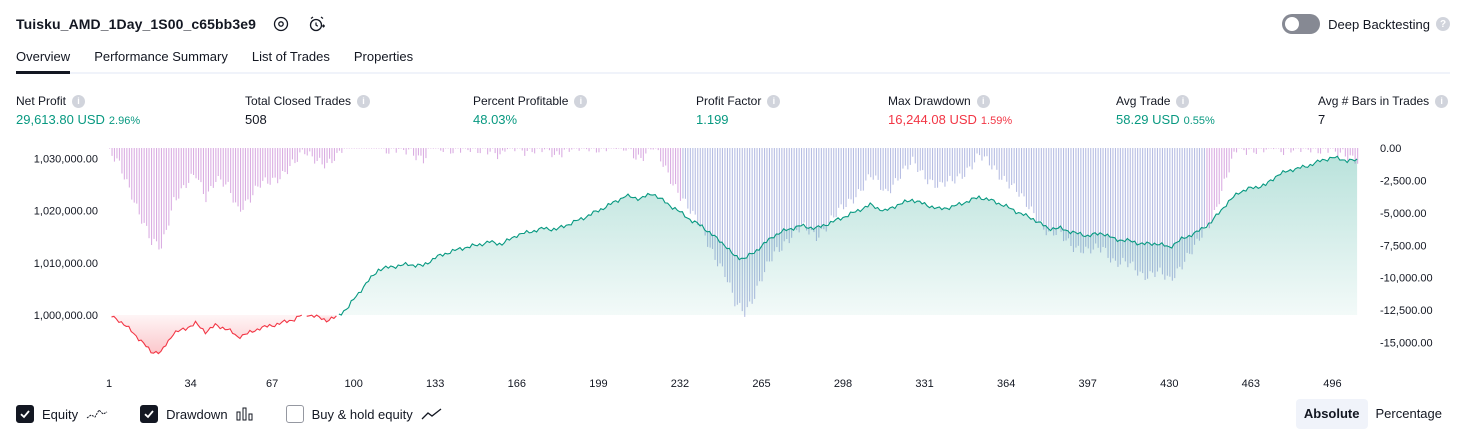 The height and width of the screenshot is (438, 1466). What do you see at coordinates (43, 59) in the screenshot?
I see `tab-overview: Overview` at bounding box center [43, 59].